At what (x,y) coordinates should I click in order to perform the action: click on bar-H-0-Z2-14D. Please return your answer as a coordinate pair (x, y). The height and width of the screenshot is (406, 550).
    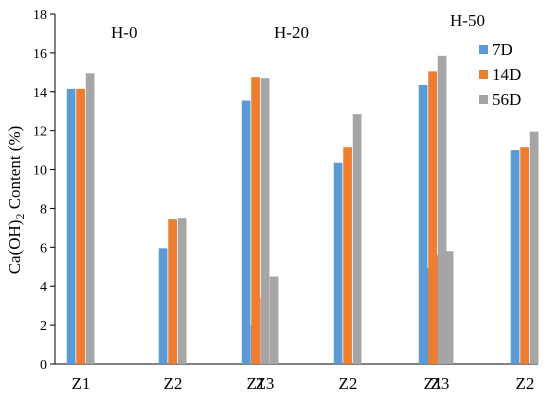
    Looking at the image, I should click on (172, 291).